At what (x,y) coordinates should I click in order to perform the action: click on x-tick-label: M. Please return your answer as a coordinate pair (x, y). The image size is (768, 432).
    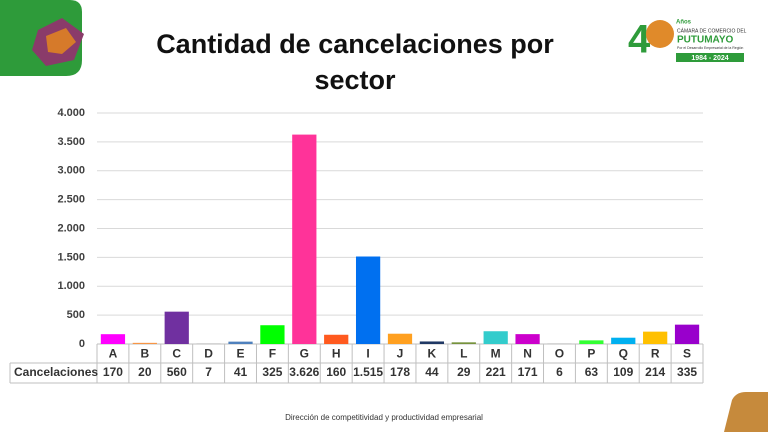
    Looking at the image, I should click on (496, 354).